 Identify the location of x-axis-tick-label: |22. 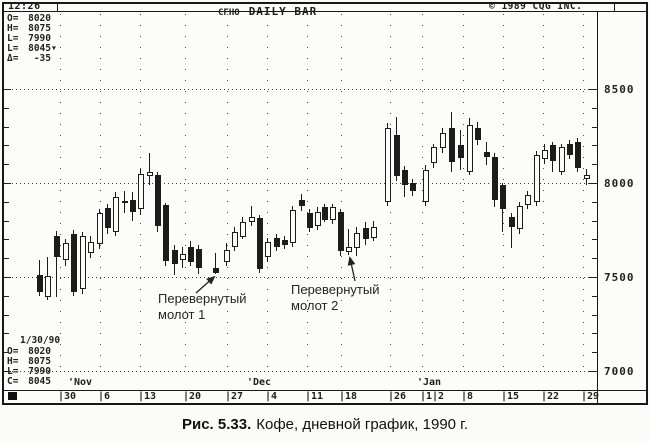
(550, 396).